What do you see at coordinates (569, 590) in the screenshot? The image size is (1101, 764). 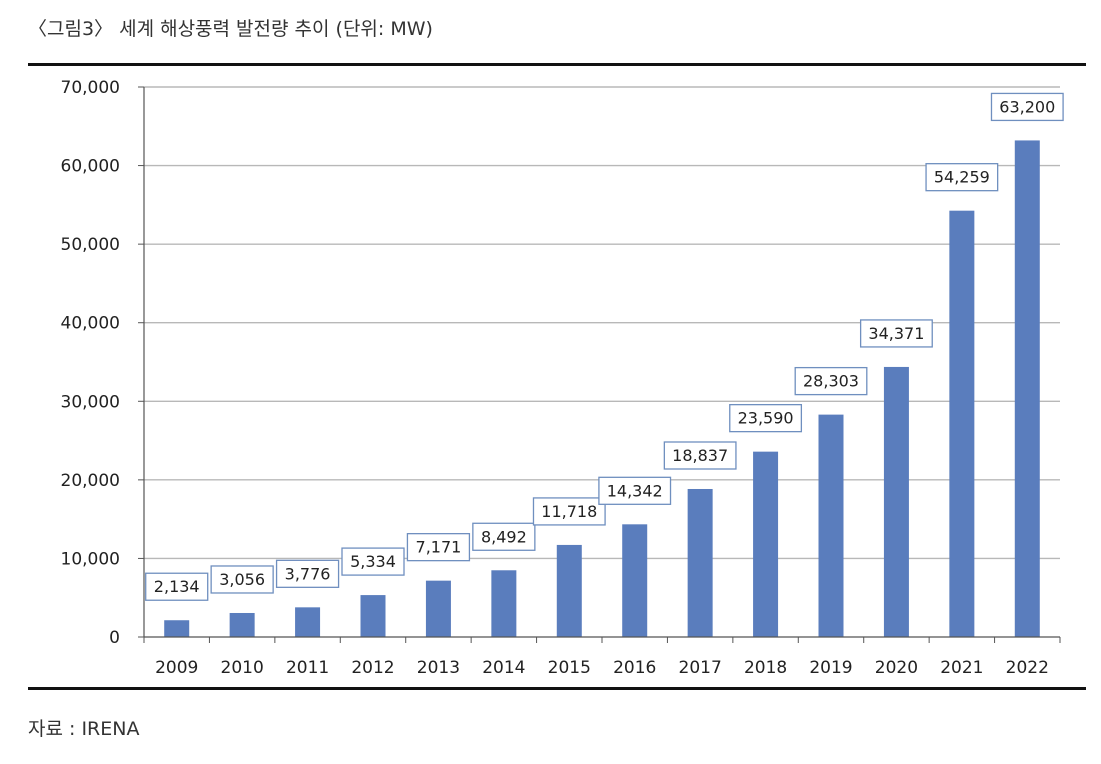 I see `bar-2015` at bounding box center [569, 590].